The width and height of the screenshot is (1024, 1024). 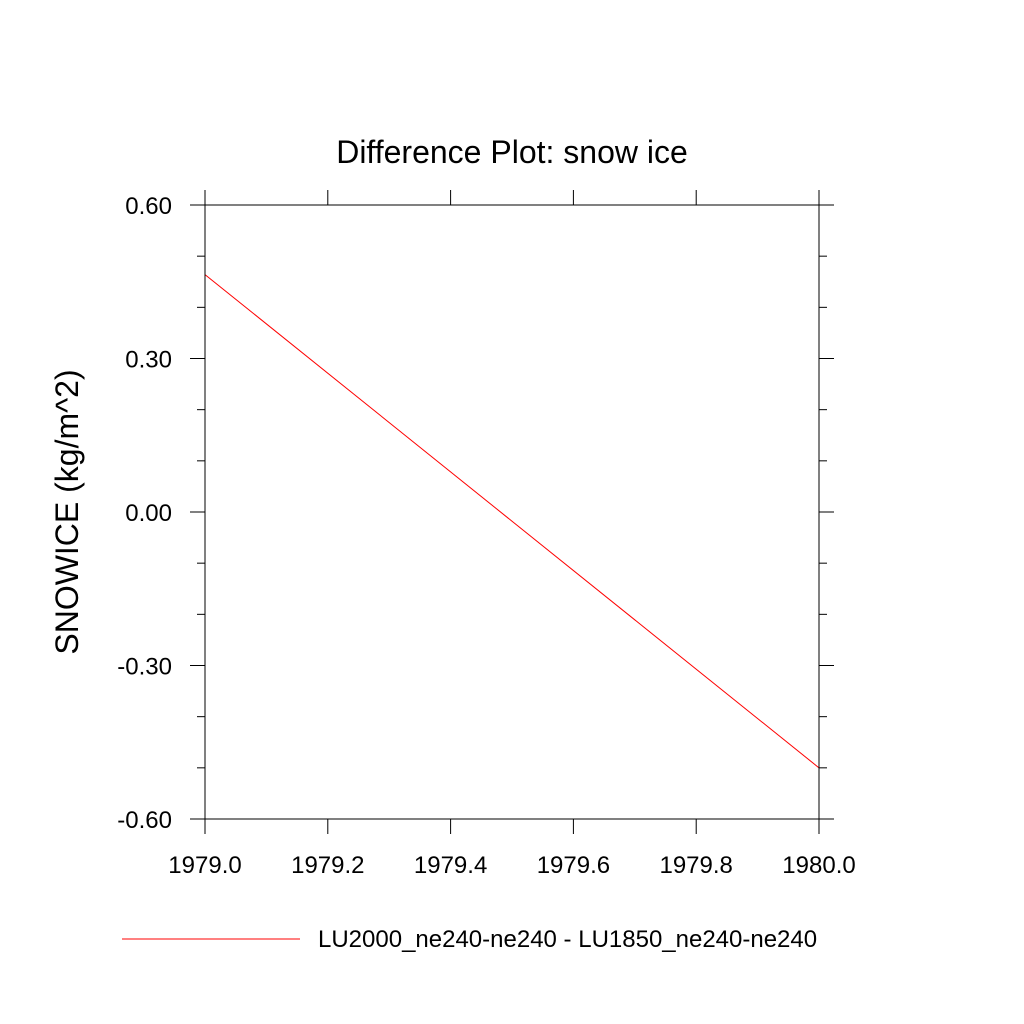 What do you see at coordinates (695, 865) in the screenshot?
I see `x-tick-label: 1979.8` at bounding box center [695, 865].